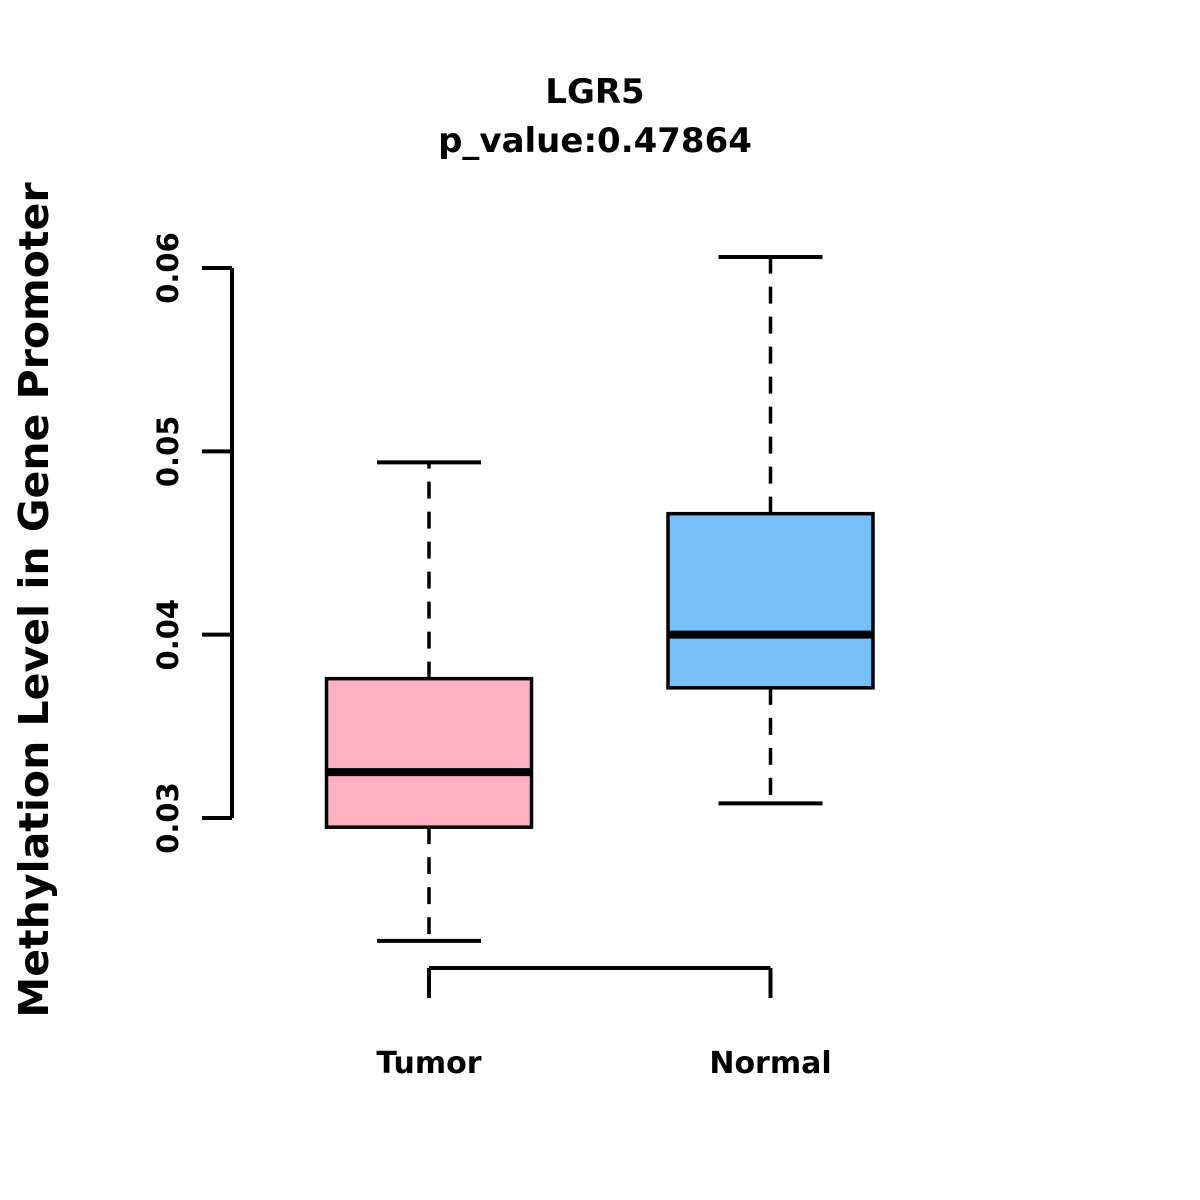  Describe the element at coordinates (770, 600) in the screenshot. I see `normal-iqr-box` at that location.